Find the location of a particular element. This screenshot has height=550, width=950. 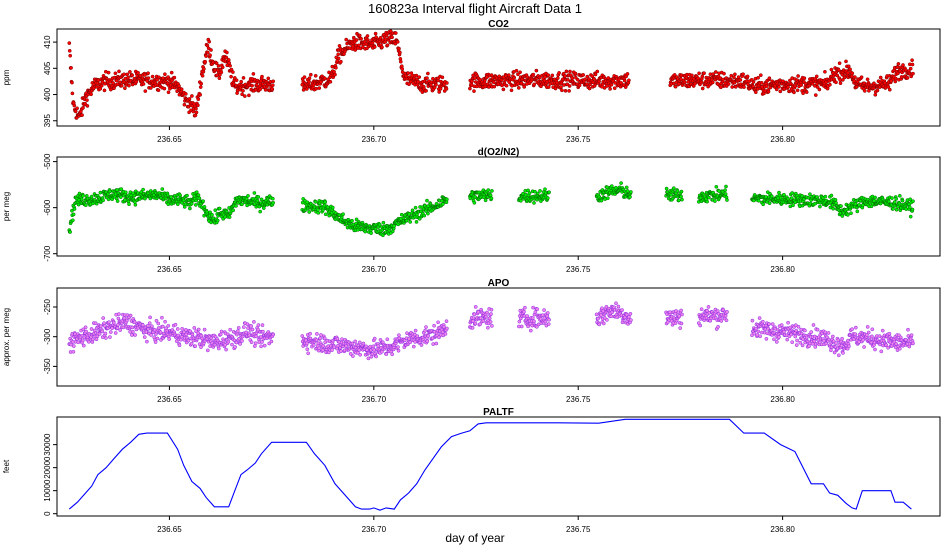

y-tick-label: -350 is located at coordinates (47, 366).